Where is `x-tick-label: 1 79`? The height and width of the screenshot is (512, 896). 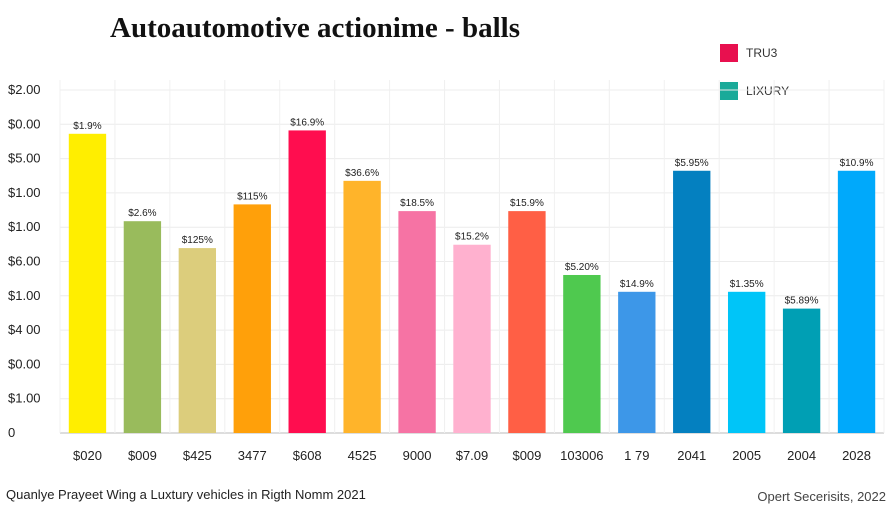 x-tick-label: 1 79 is located at coordinates (636, 455).